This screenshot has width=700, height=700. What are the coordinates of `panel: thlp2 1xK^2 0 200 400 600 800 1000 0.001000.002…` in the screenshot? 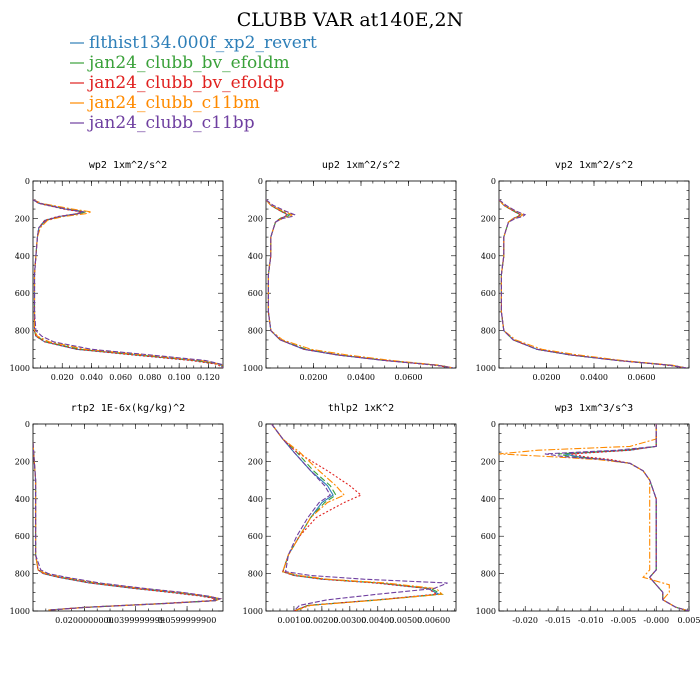 It's located at (350, 514).